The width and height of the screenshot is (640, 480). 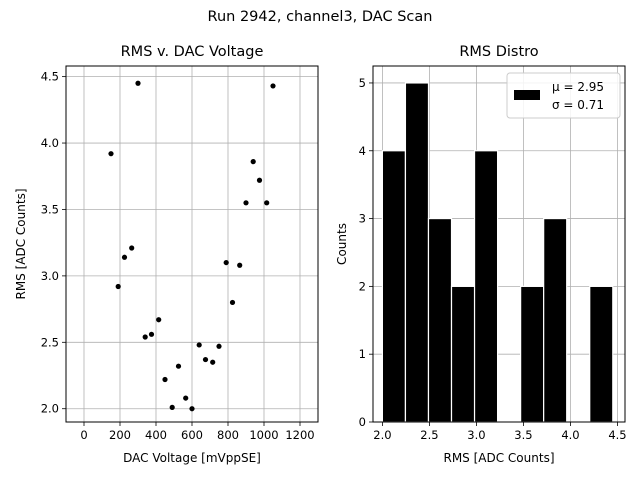 I want to click on histogram-y-ticks: 0 1 2 3 4 5, so click(x=366, y=252).